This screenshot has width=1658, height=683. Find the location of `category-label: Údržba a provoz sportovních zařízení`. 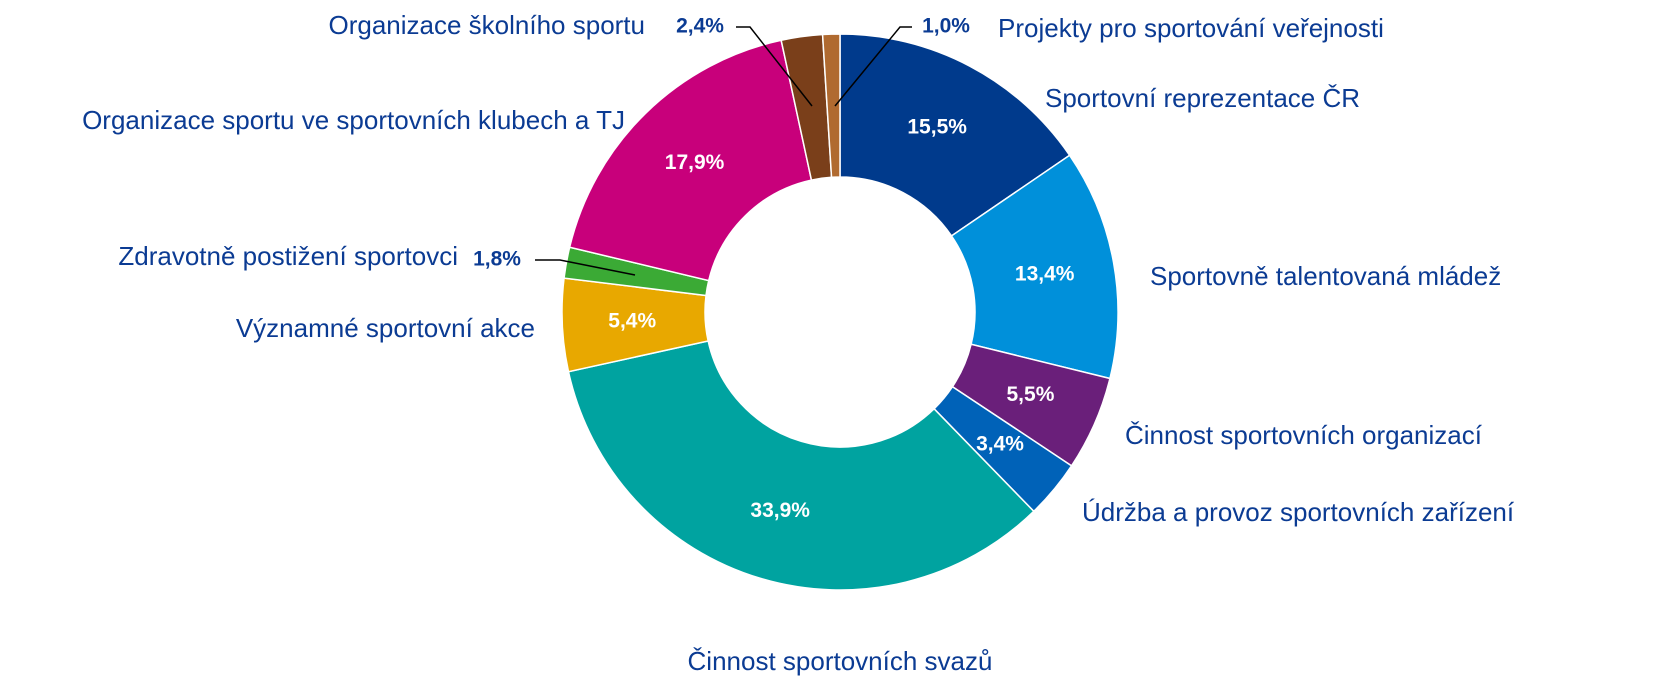

category-label: Údržba a provoz sportovních zařízení is located at coordinates (1298, 512).